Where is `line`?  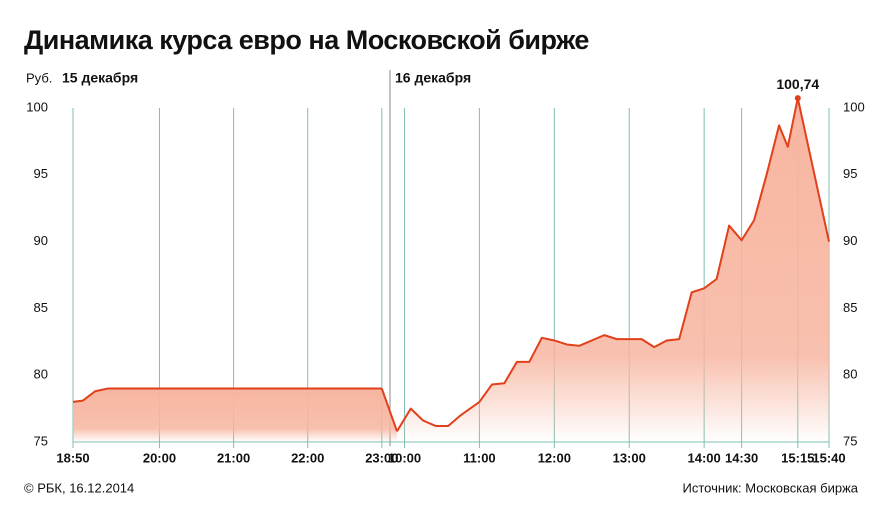
line is located at coordinates (227, 395).